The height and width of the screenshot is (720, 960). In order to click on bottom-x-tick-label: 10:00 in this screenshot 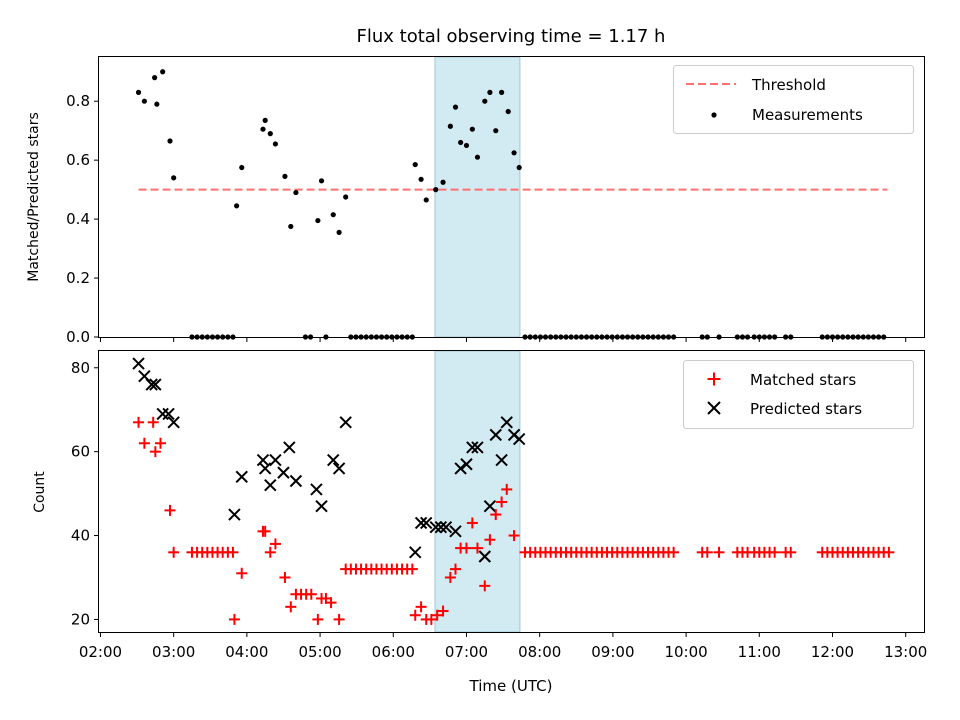, I will do `click(685, 652)`.